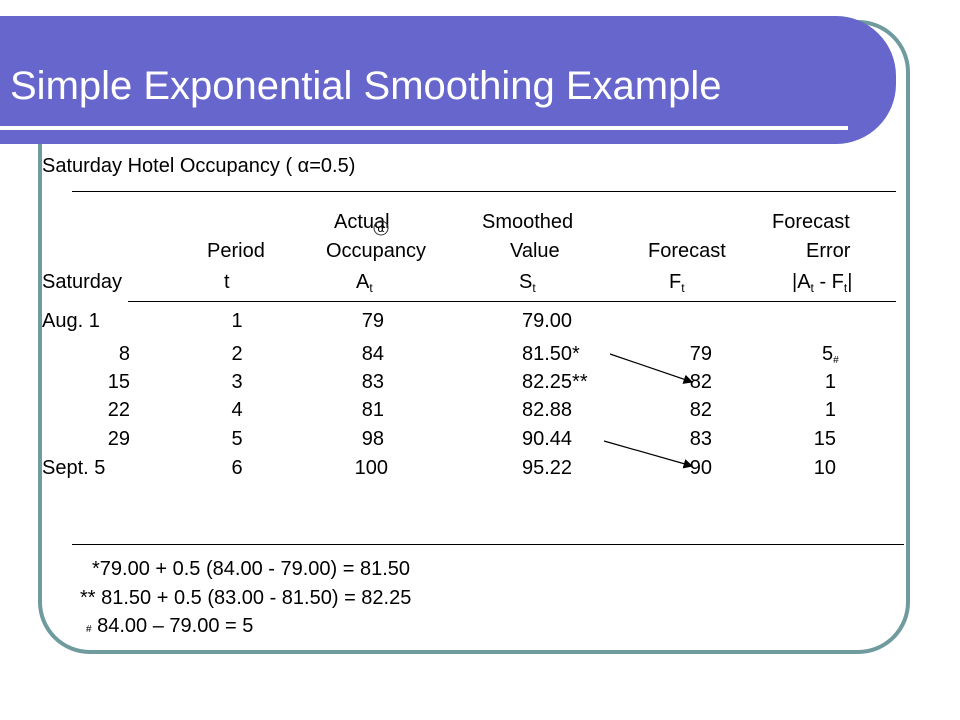 Image resolution: width=960 pixels, height=720 pixels. I want to click on footnote-3-mark: #, so click(89, 629).